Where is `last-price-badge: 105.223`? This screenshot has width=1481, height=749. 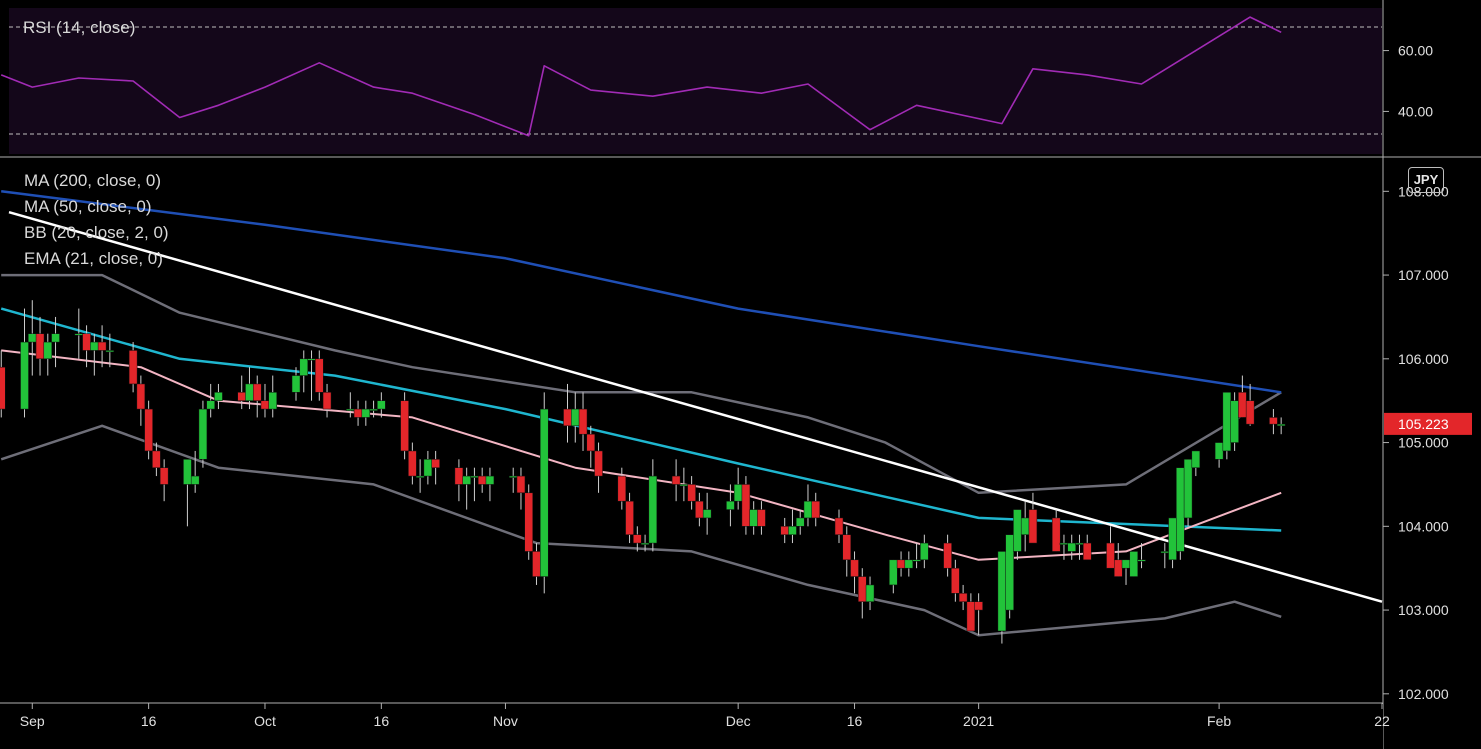
last-price-badge: 105.223 is located at coordinates (1428, 423).